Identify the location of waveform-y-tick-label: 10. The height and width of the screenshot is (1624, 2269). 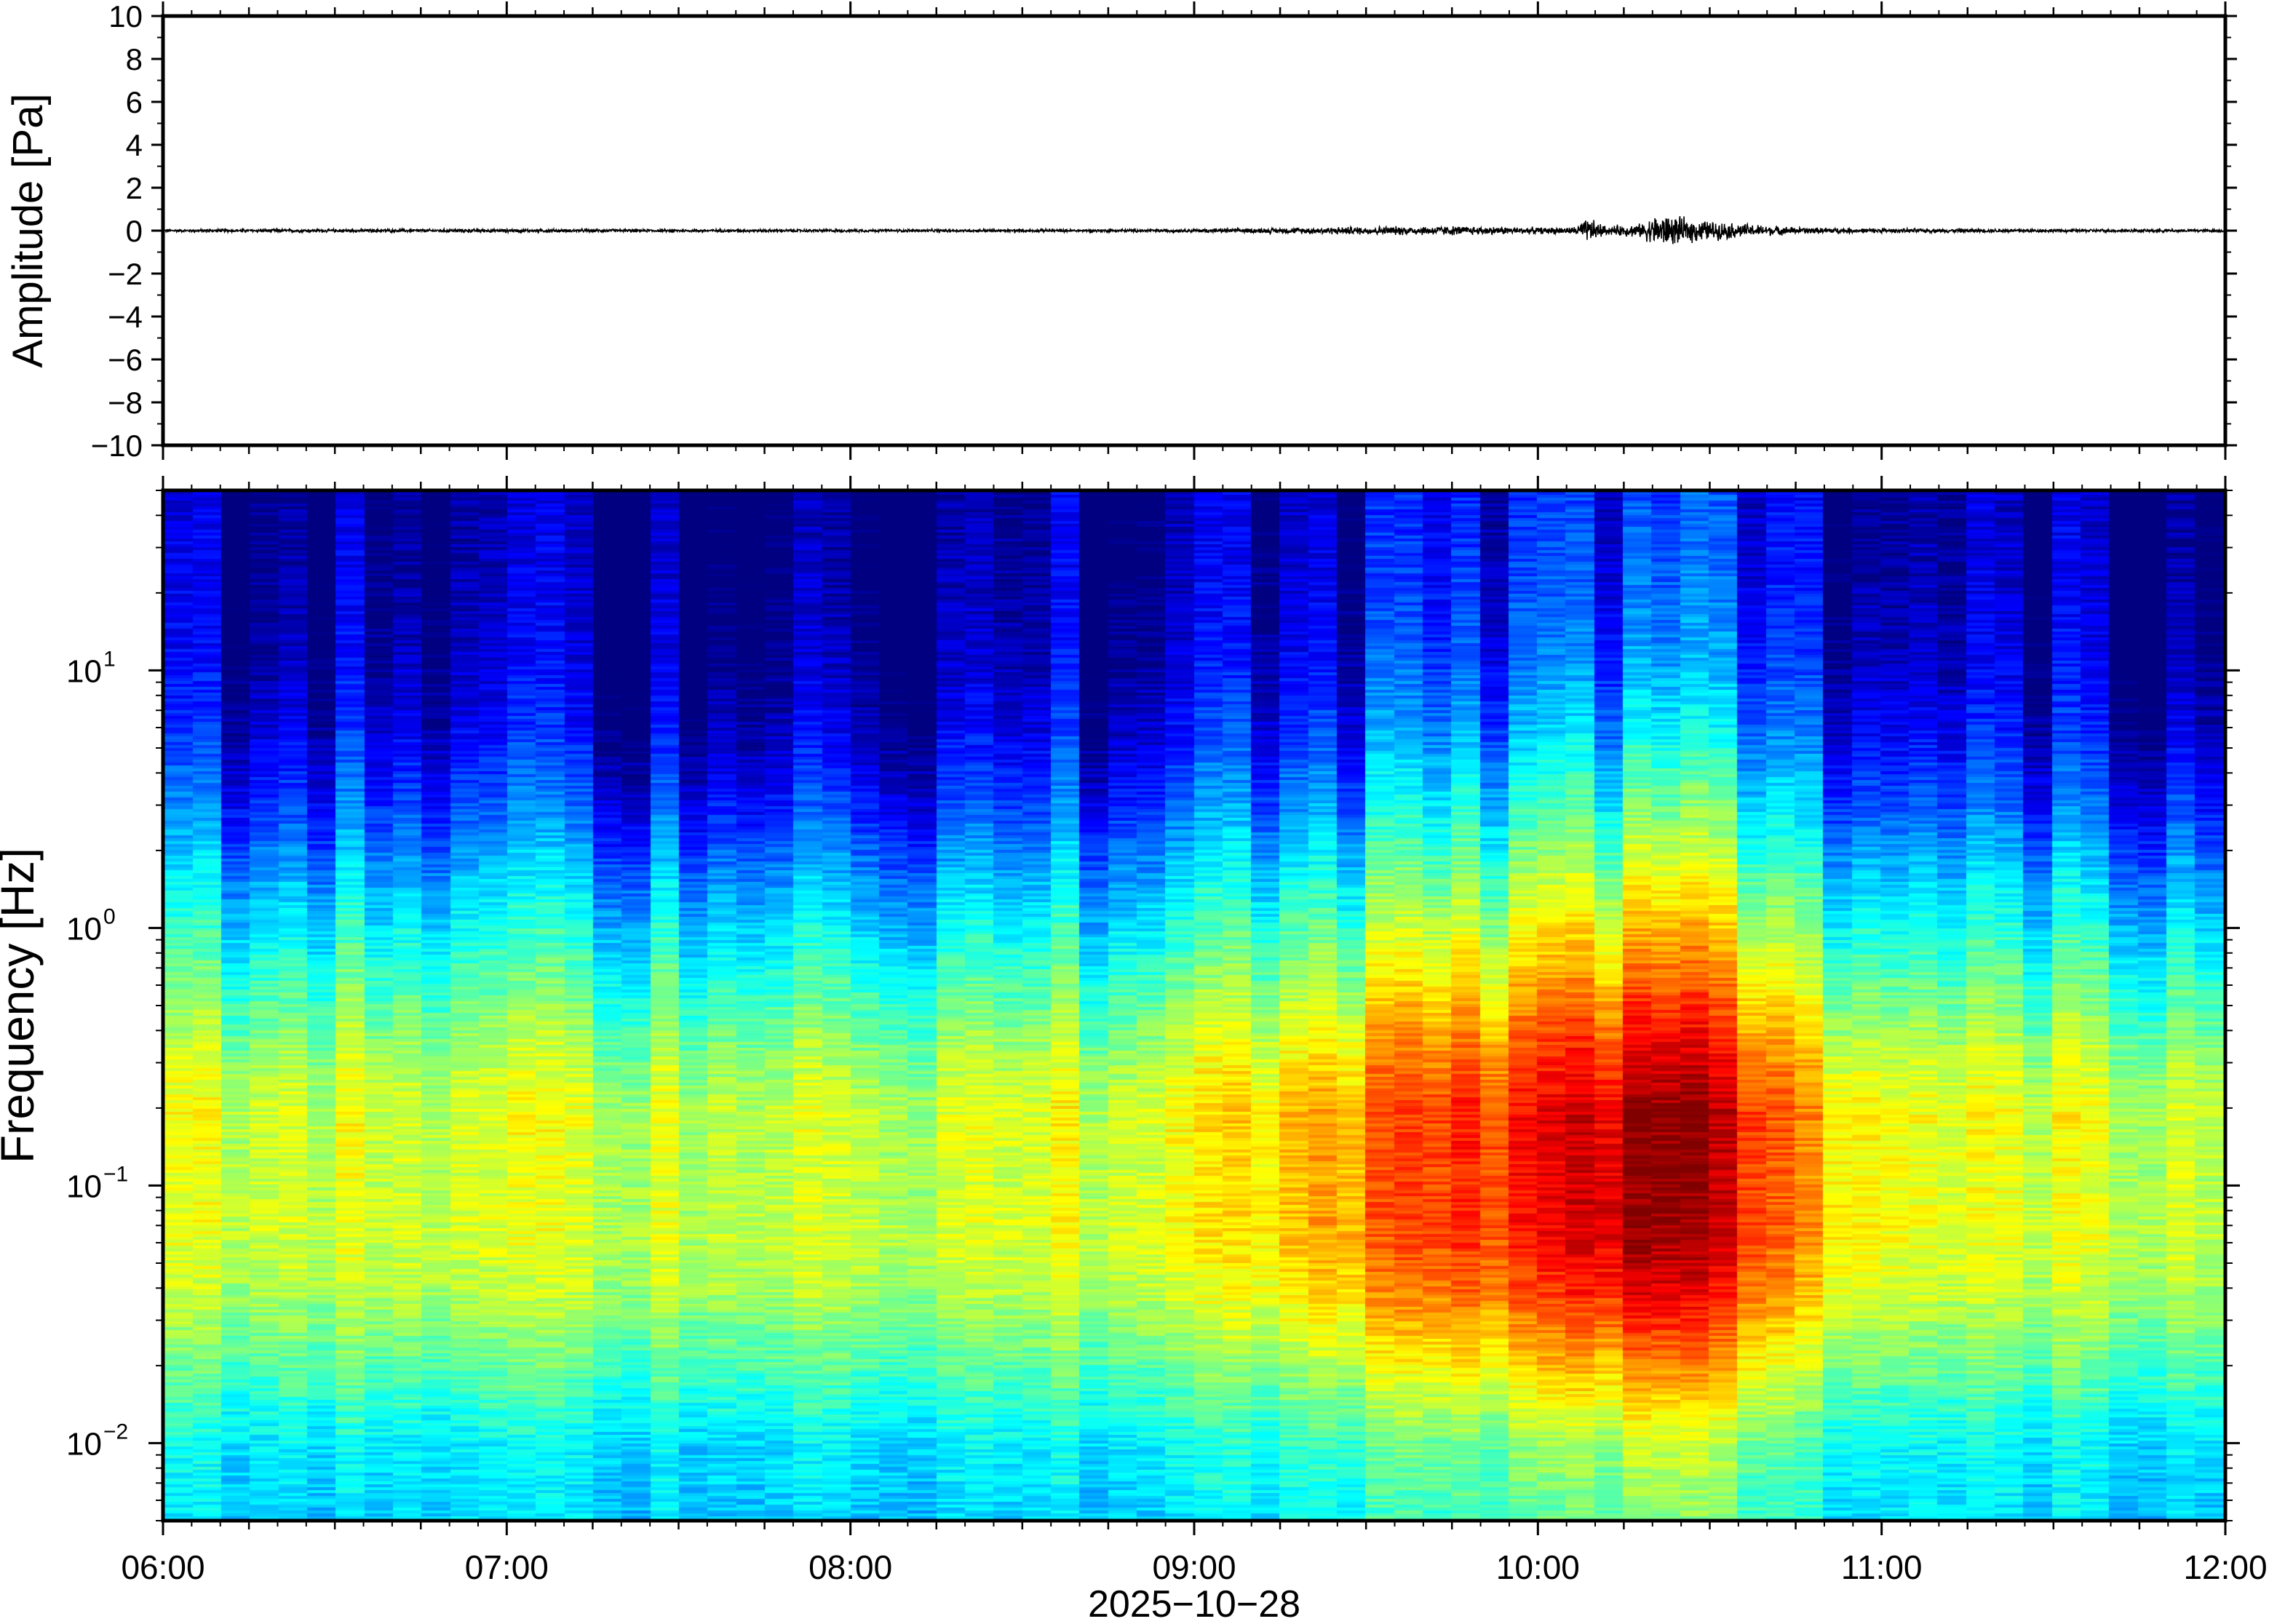
(126, 16).